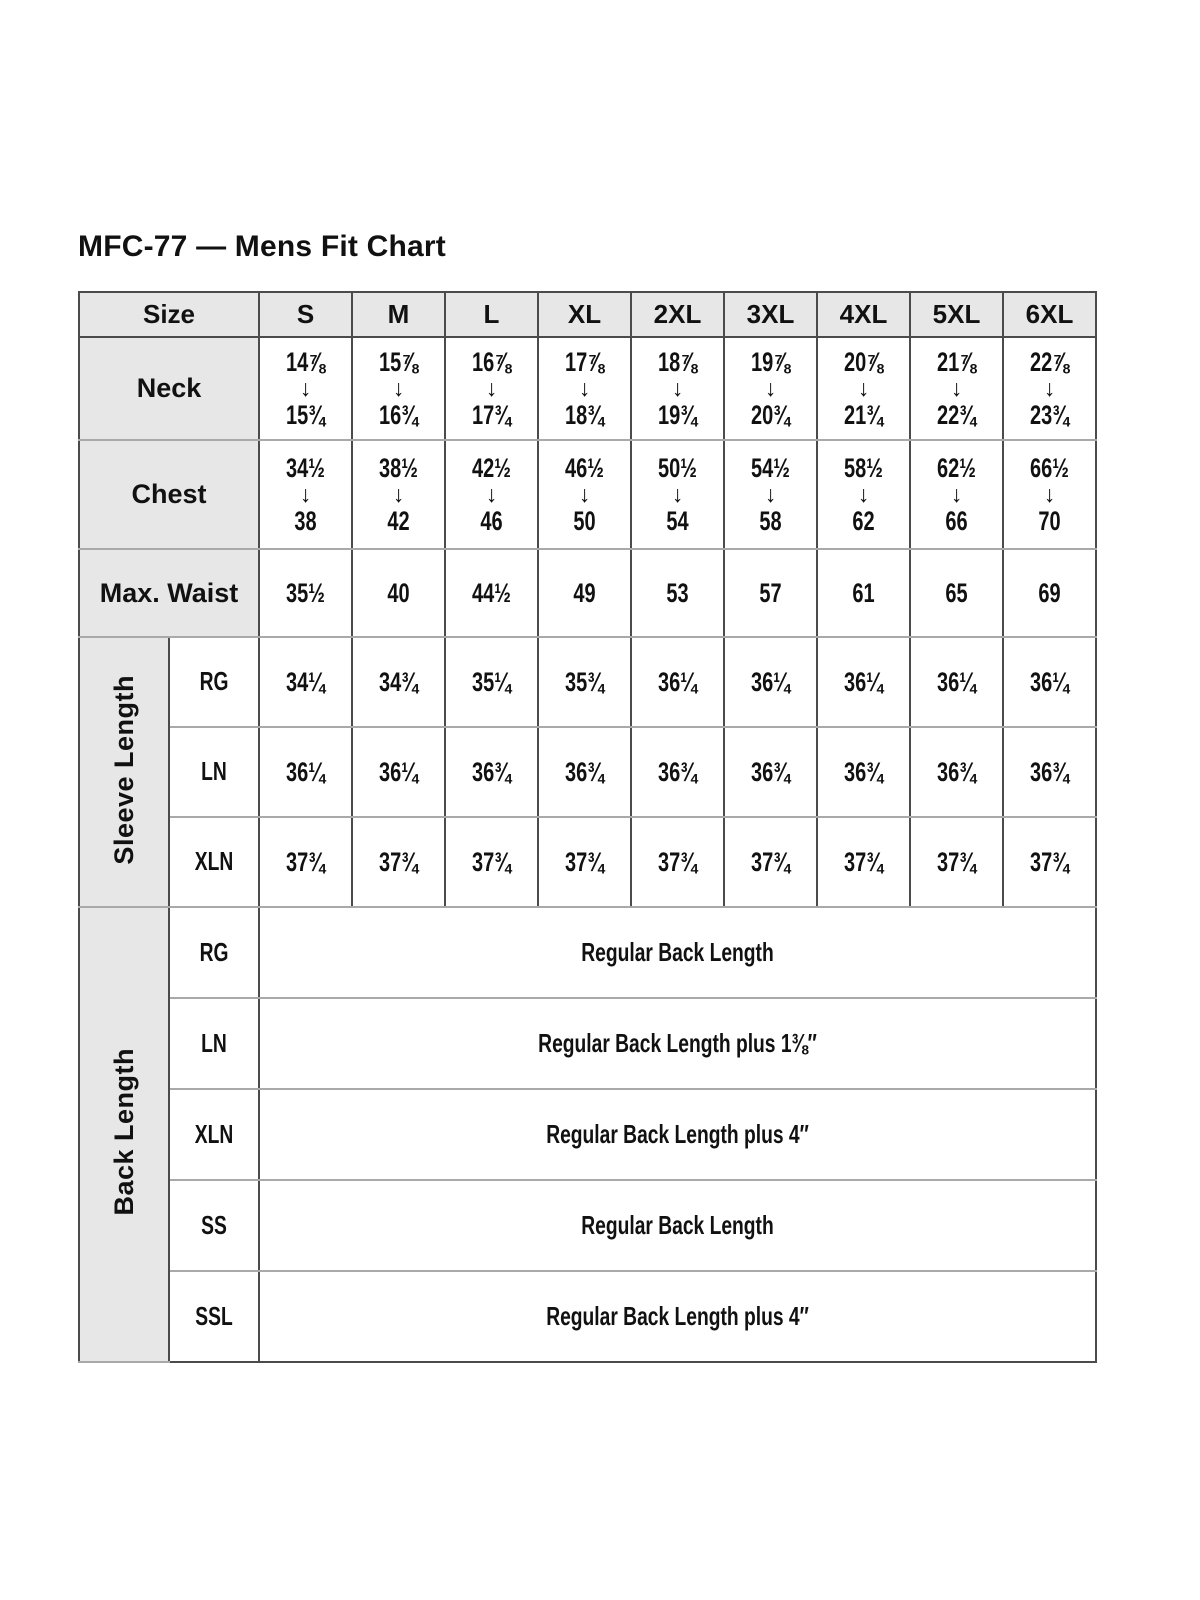  I want to click on range-from: 54½, so click(770, 467).